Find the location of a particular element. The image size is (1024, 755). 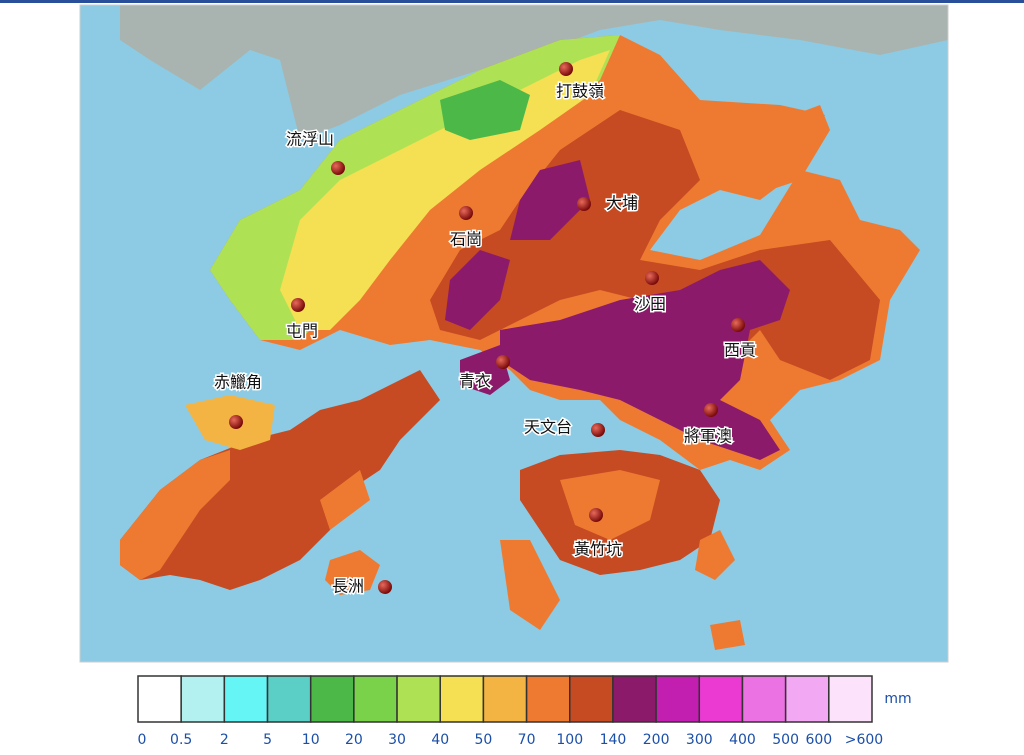

legend-label: 50 is located at coordinates (483, 740).